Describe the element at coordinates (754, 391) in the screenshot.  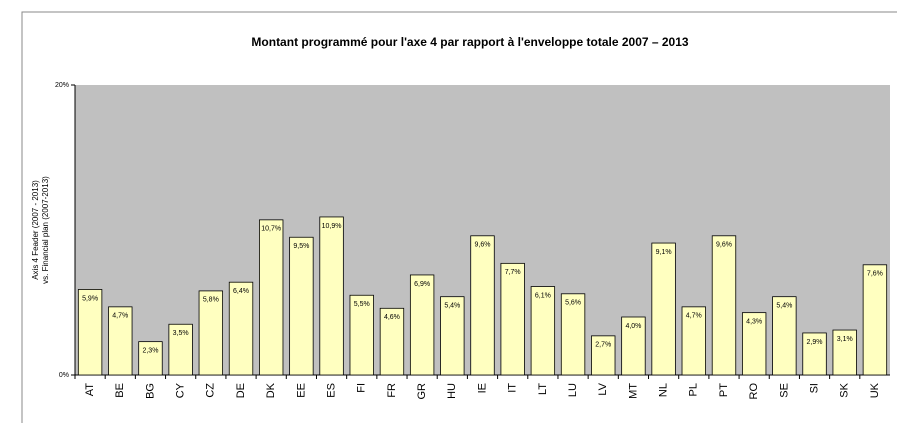
I see `x-tick-label: RO` at that location.